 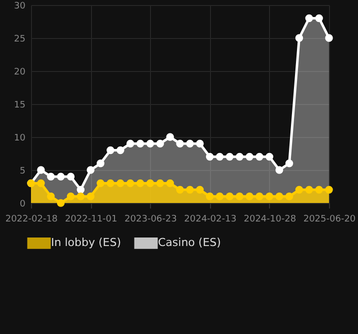 I want to click on y-tick-label: 15, so click(x=20, y=105).